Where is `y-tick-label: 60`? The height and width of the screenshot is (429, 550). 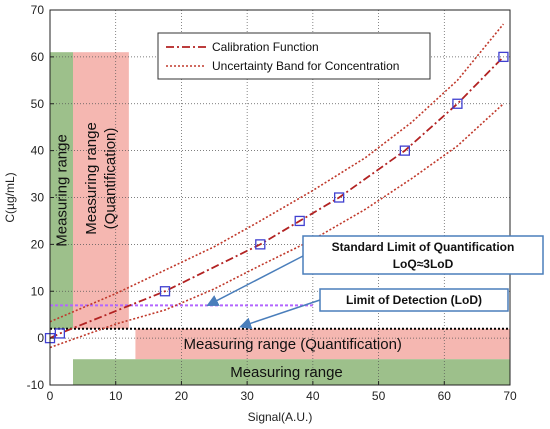
y-tick-label: 60 is located at coordinates (38, 57).